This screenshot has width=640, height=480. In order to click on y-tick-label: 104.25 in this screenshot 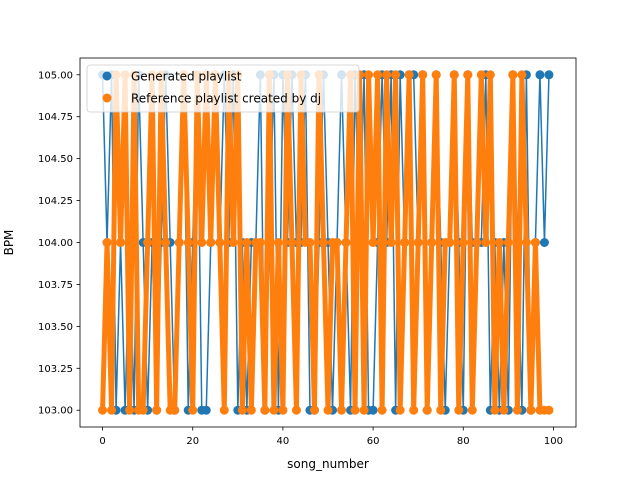, I will do `click(55, 201)`.